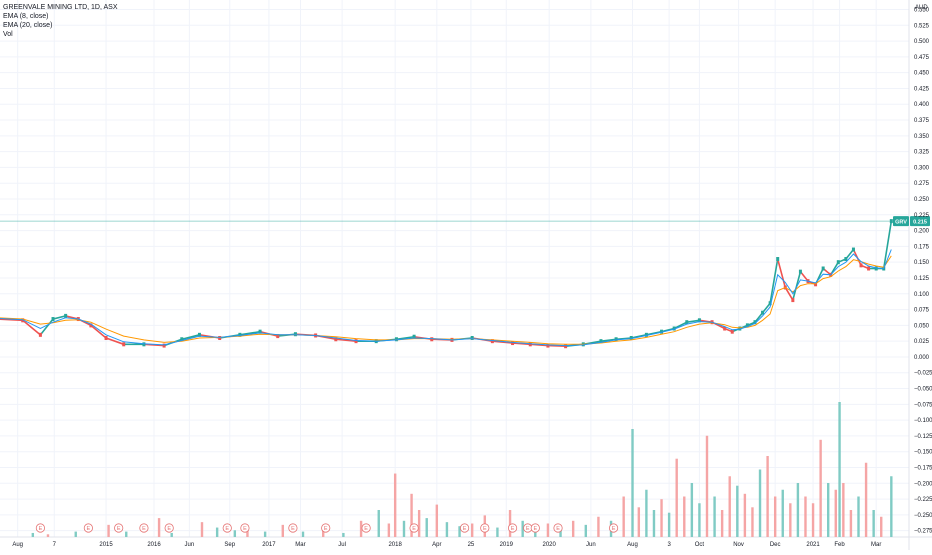 The height and width of the screenshot is (555, 932). I want to click on x-tick-label-7: Mar, so click(300, 545).